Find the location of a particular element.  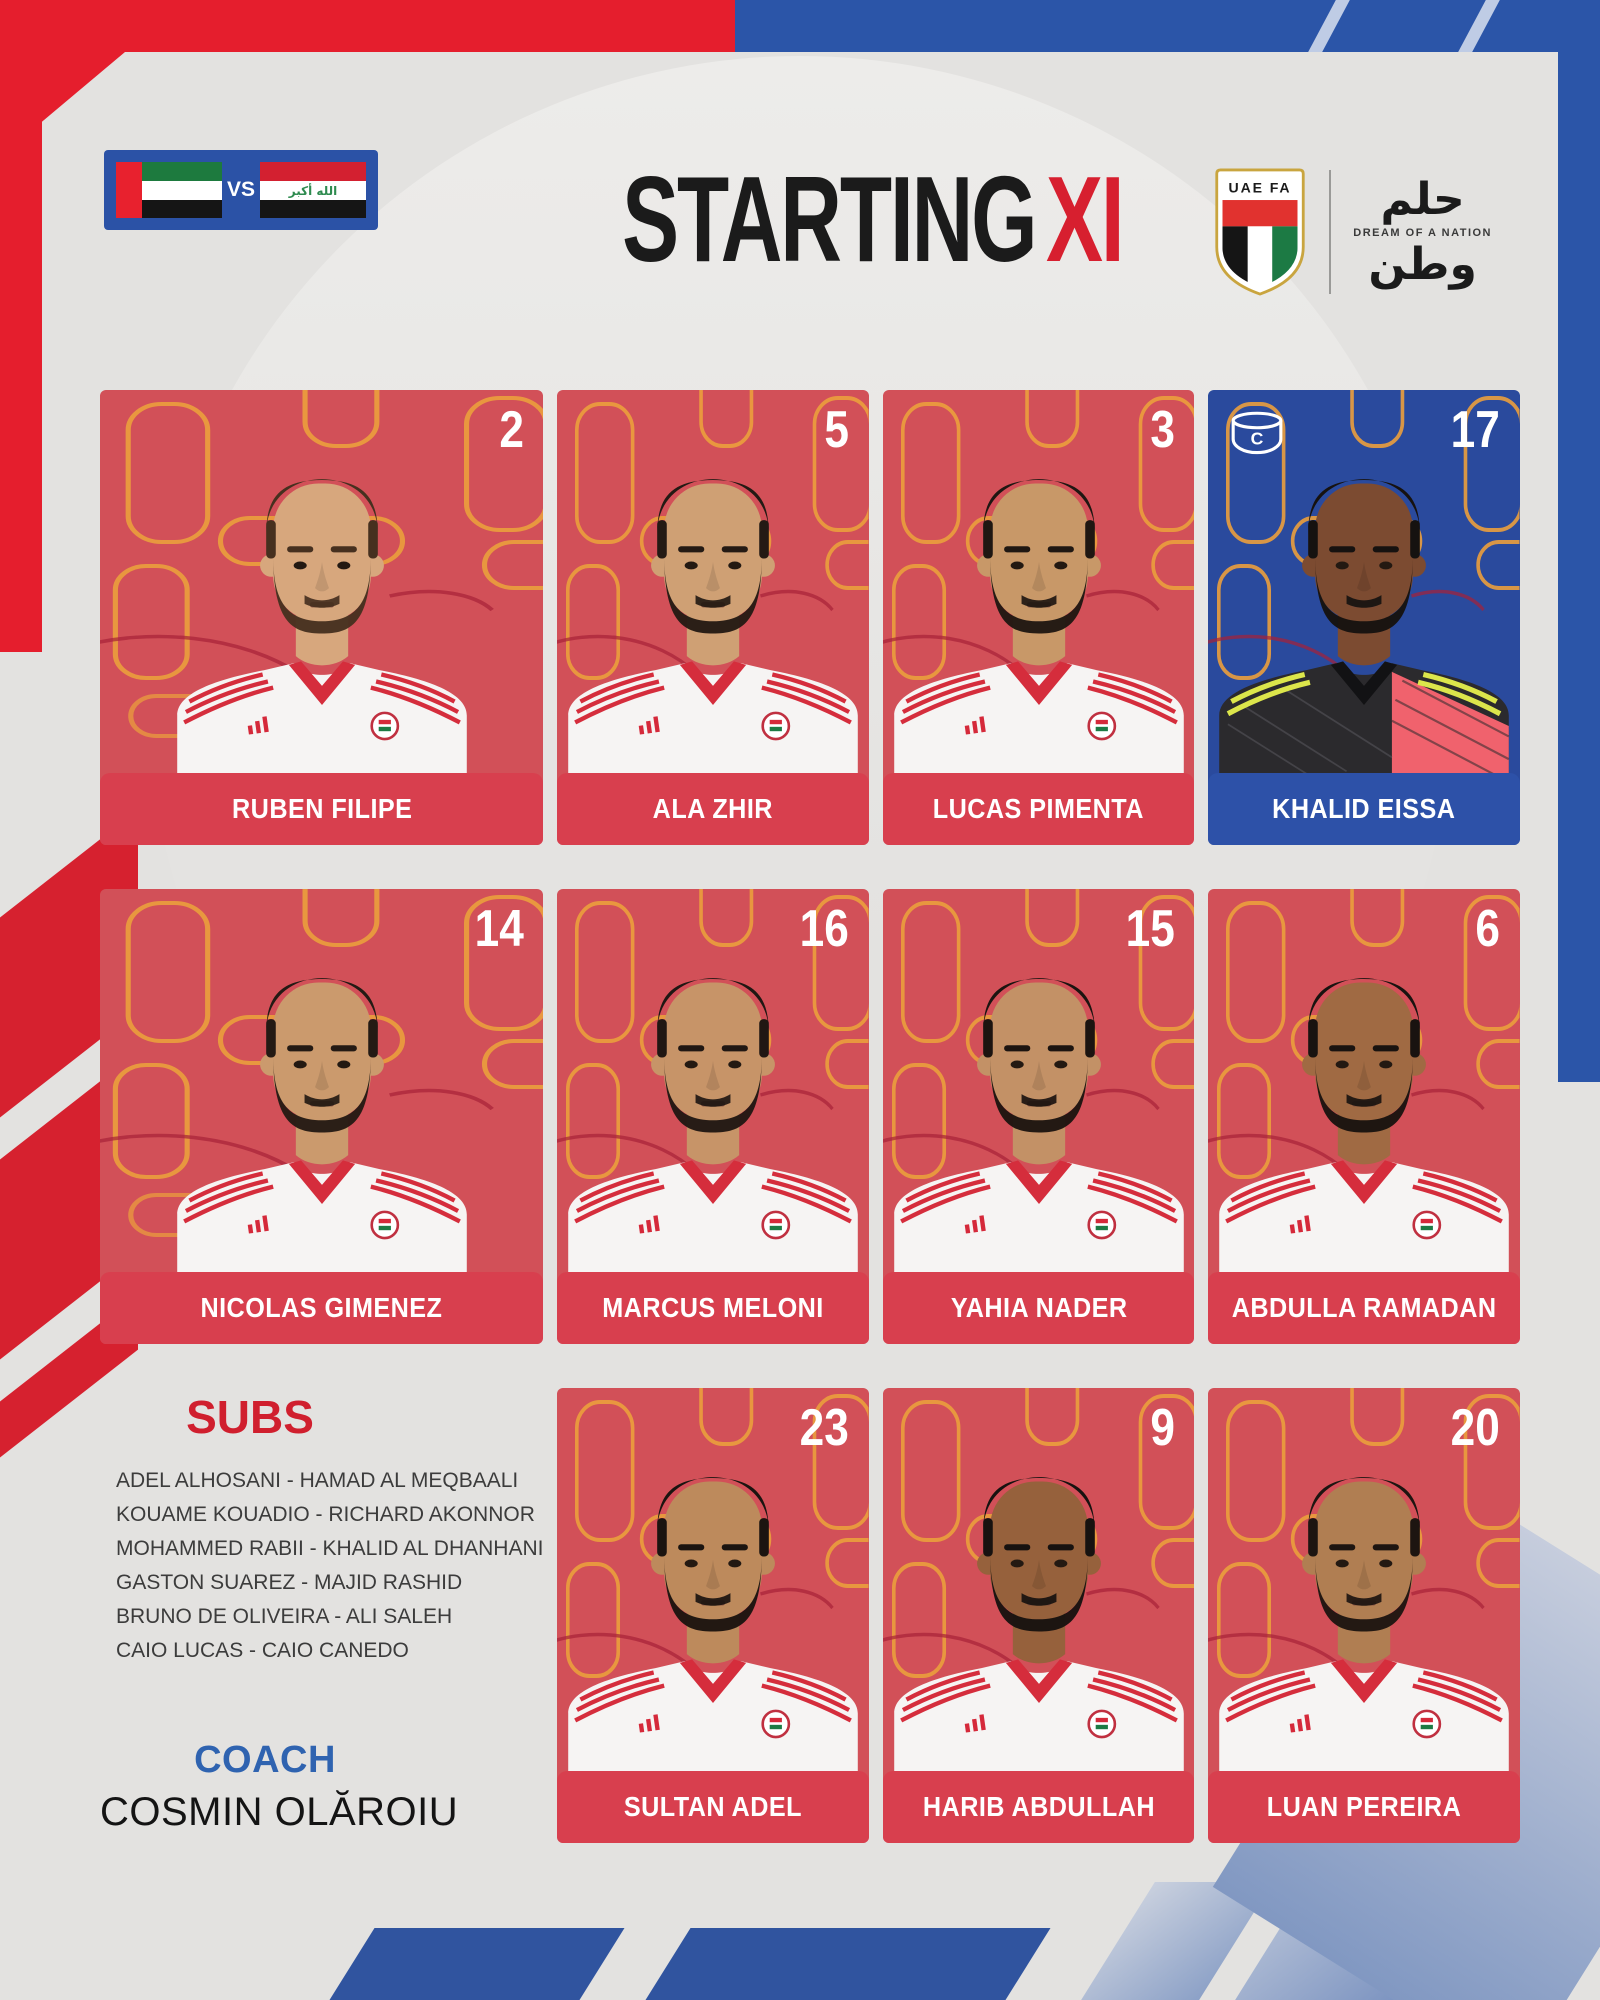

coach-title: COACH is located at coordinates (265, 1760).